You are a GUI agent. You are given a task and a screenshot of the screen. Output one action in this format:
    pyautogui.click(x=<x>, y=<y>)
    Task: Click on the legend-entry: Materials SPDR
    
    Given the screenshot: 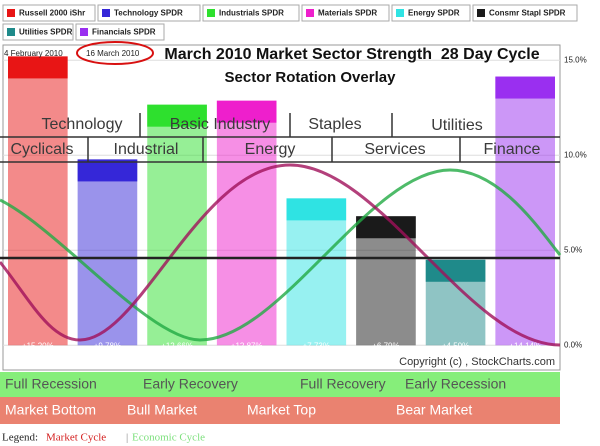 What is the action you would take?
    pyautogui.click(x=347, y=13)
    